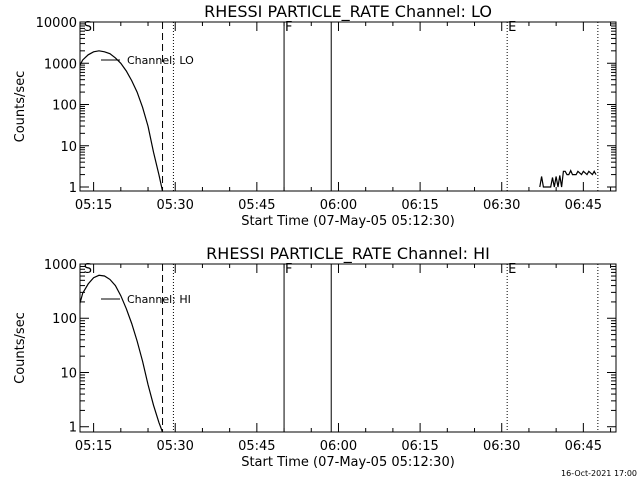  I want to click on y-tick-label: 10000, so click(56, 23).